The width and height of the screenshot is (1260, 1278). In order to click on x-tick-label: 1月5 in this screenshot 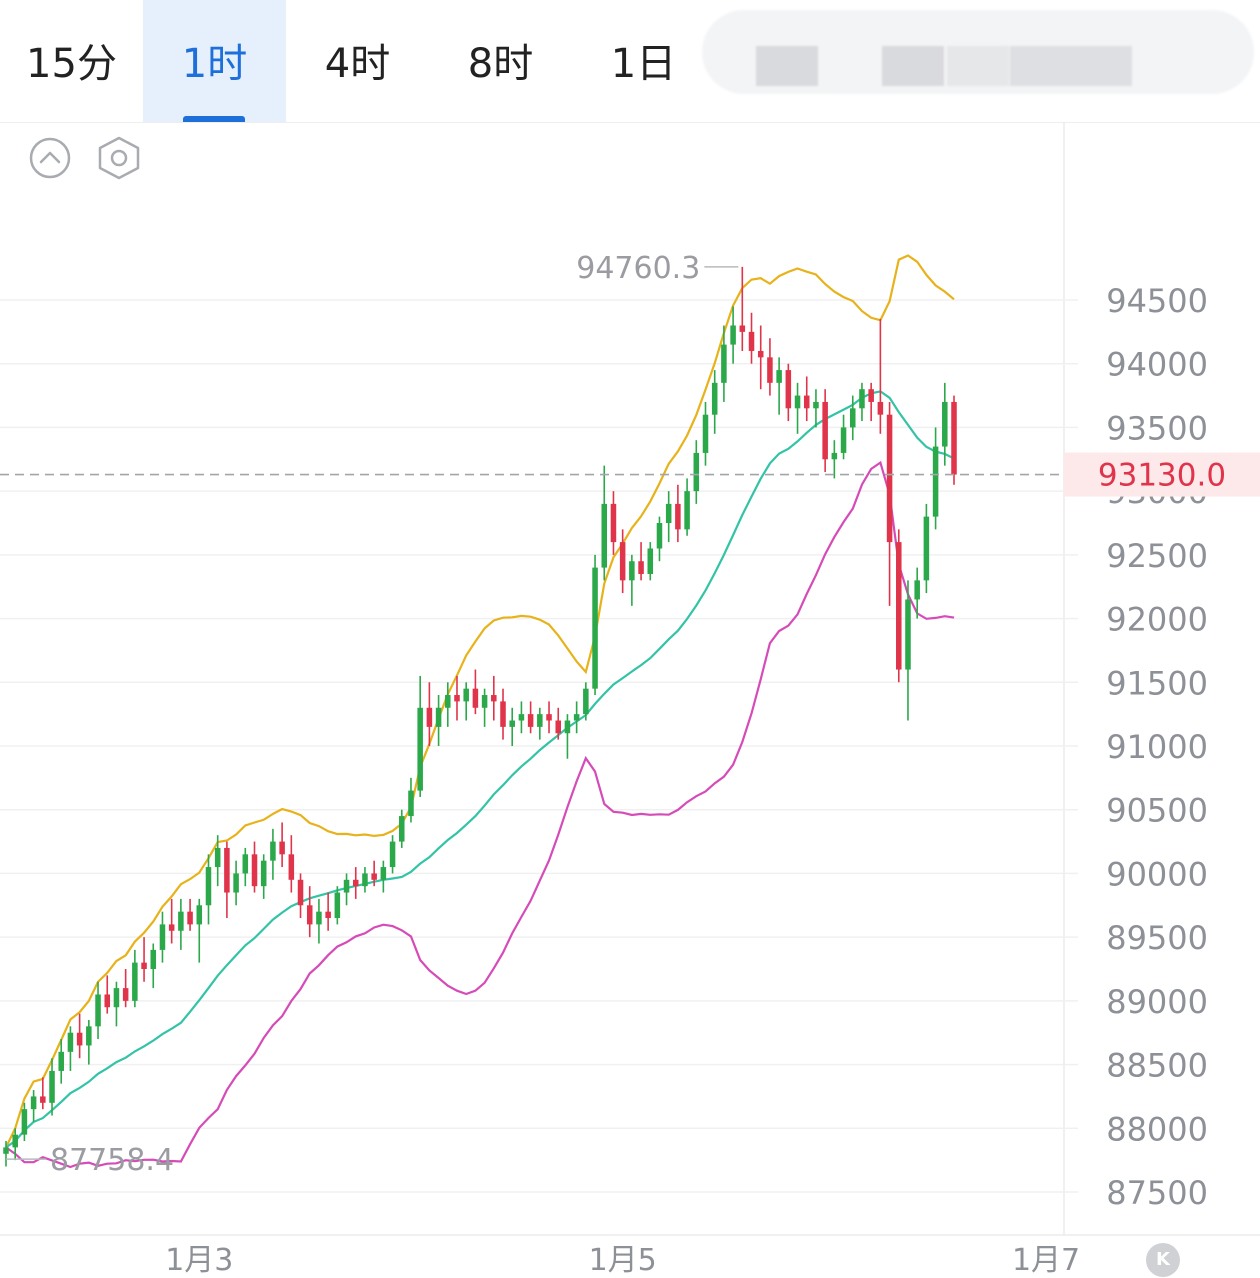, I will do `click(623, 1260)`.